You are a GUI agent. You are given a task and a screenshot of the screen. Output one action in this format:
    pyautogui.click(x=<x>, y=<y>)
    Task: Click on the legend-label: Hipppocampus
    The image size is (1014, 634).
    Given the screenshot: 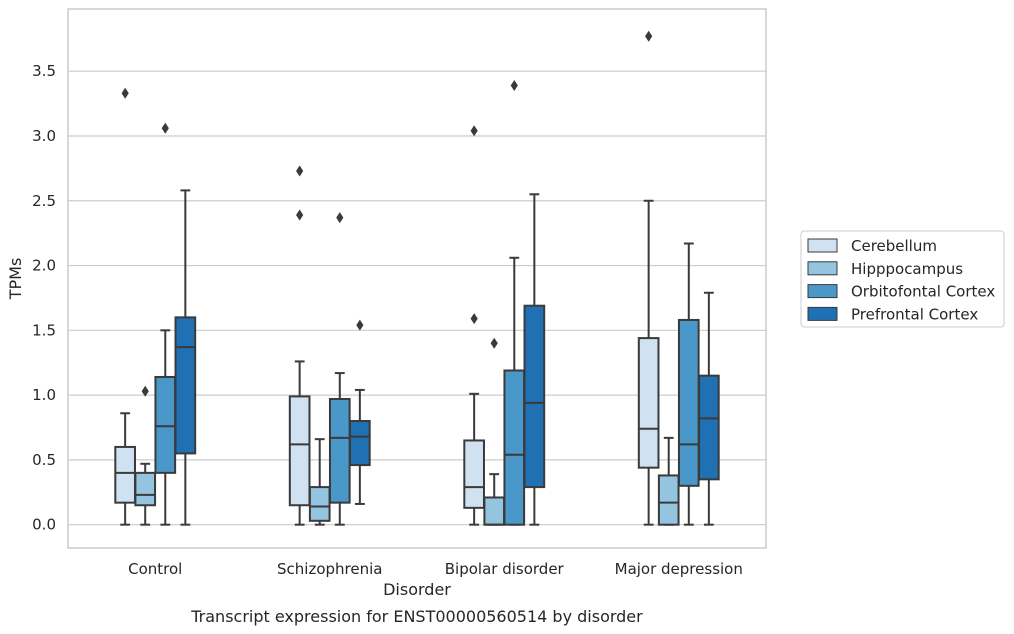 What is the action you would take?
    pyautogui.click(x=907, y=269)
    